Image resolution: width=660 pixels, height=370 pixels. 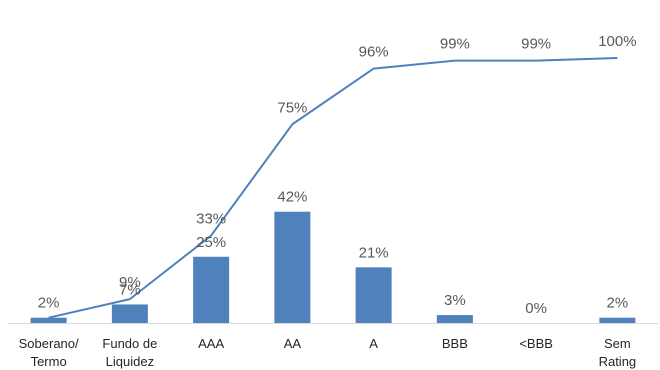 What do you see at coordinates (455, 343) in the screenshot?
I see `x-tick-label: BBB` at bounding box center [455, 343].